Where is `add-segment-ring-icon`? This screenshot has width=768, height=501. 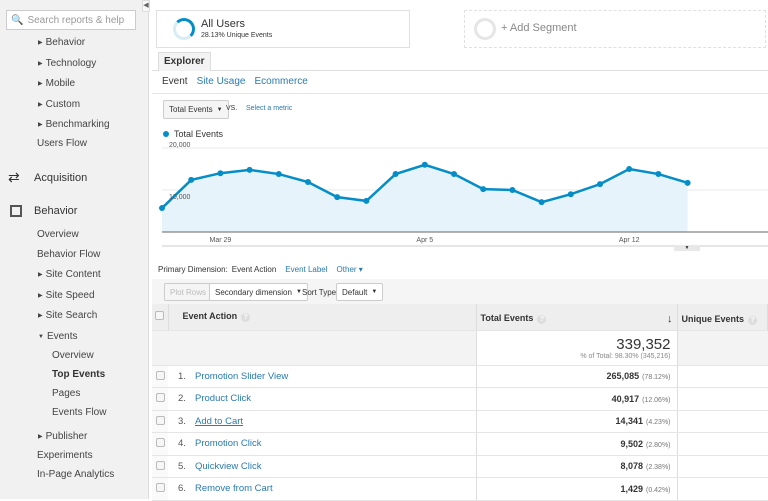
add-segment-ring-icon is located at coordinates (485, 29).